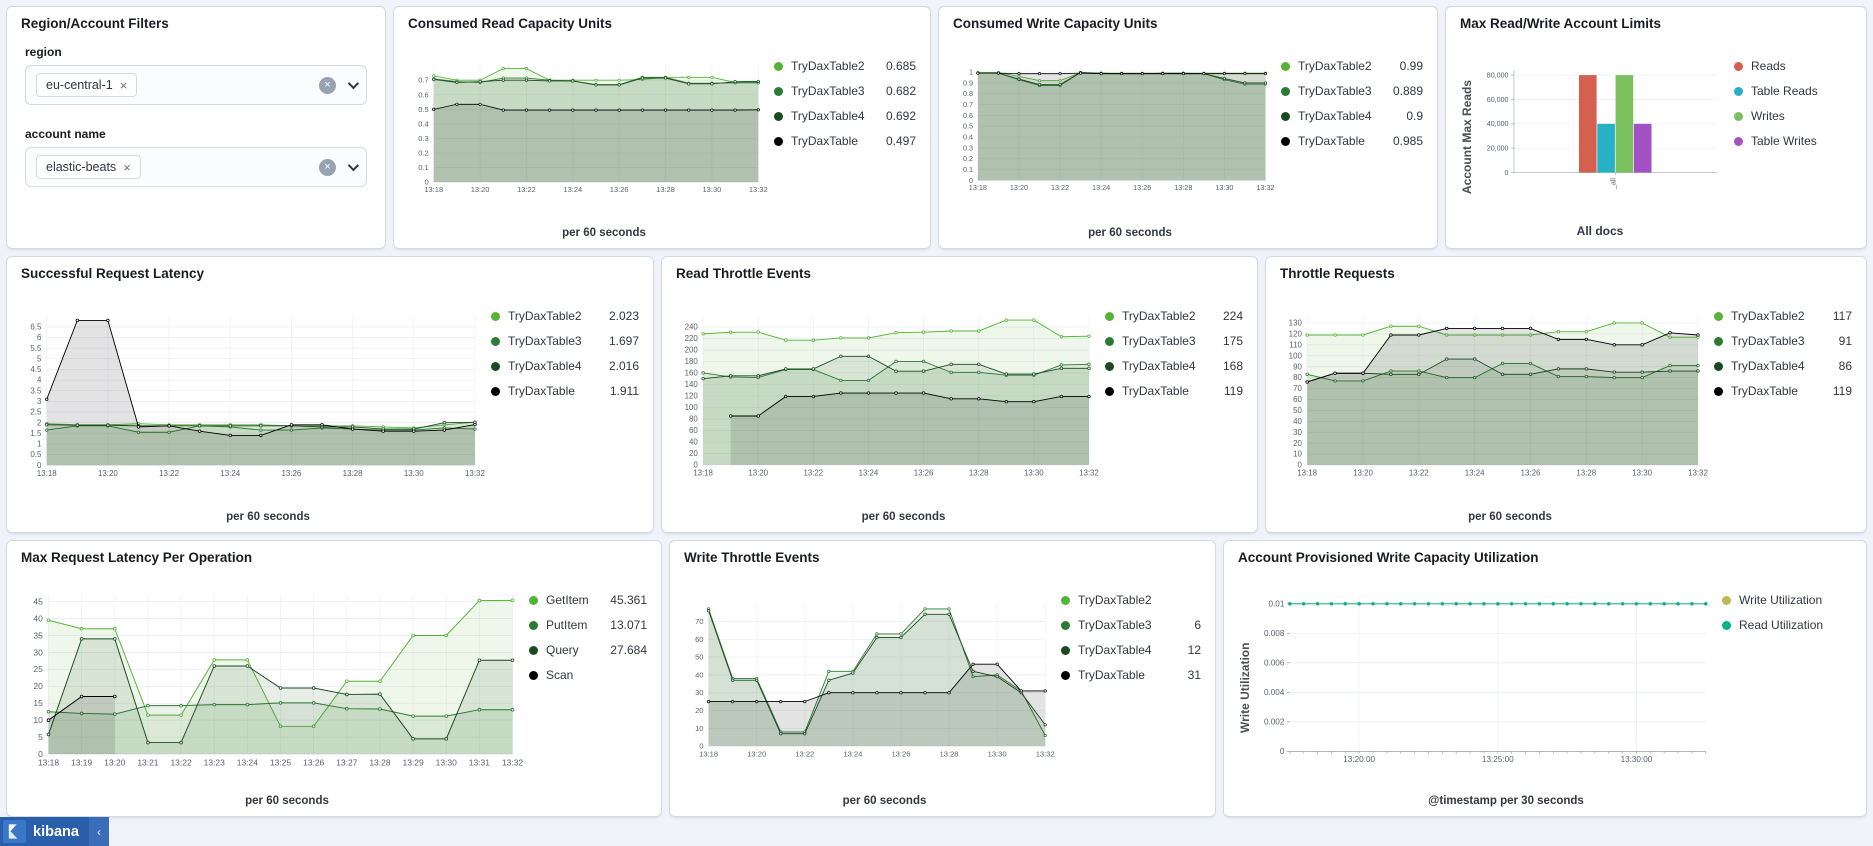 The height and width of the screenshot is (846, 1873). What do you see at coordinates (38, 703) in the screenshot?
I see `svg-text: 15` at bounding box center [38, 703].